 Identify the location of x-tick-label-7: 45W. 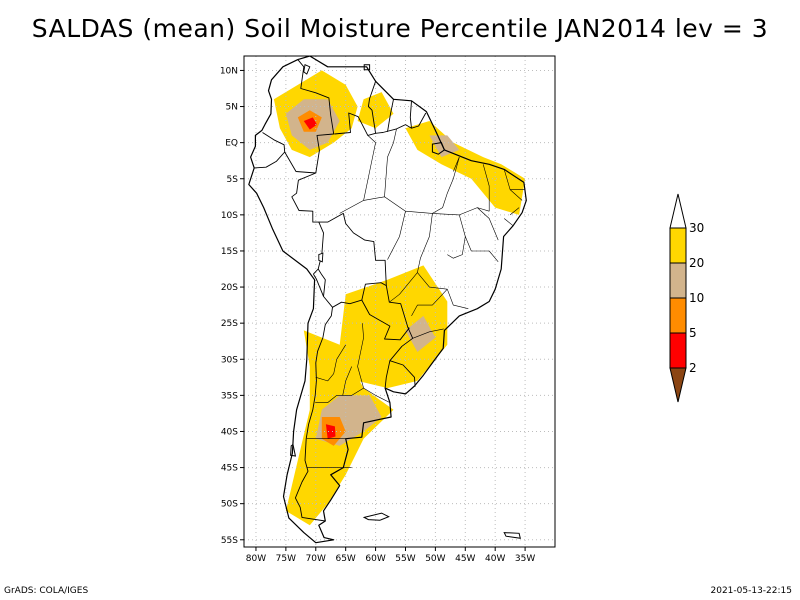
(465, 559).